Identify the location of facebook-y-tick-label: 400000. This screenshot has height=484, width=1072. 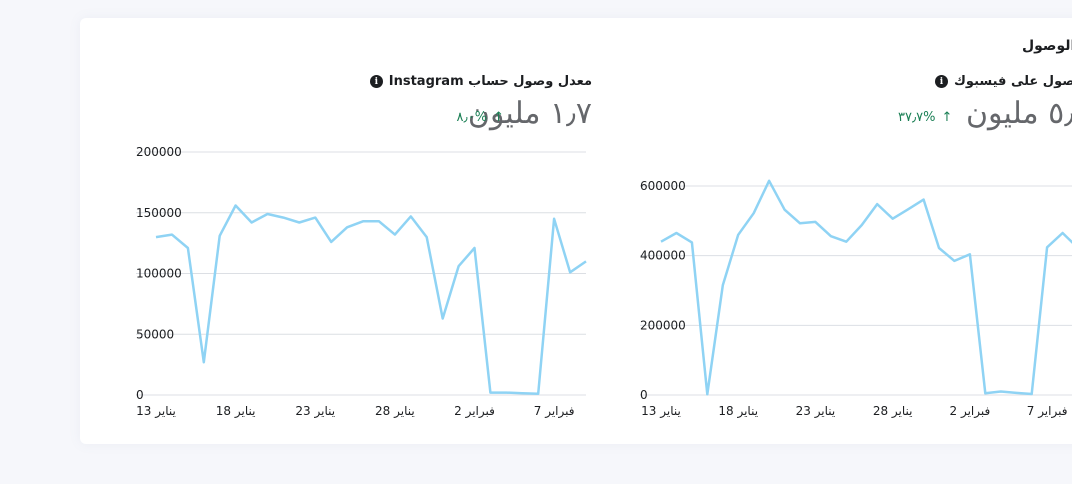
(663, 256).